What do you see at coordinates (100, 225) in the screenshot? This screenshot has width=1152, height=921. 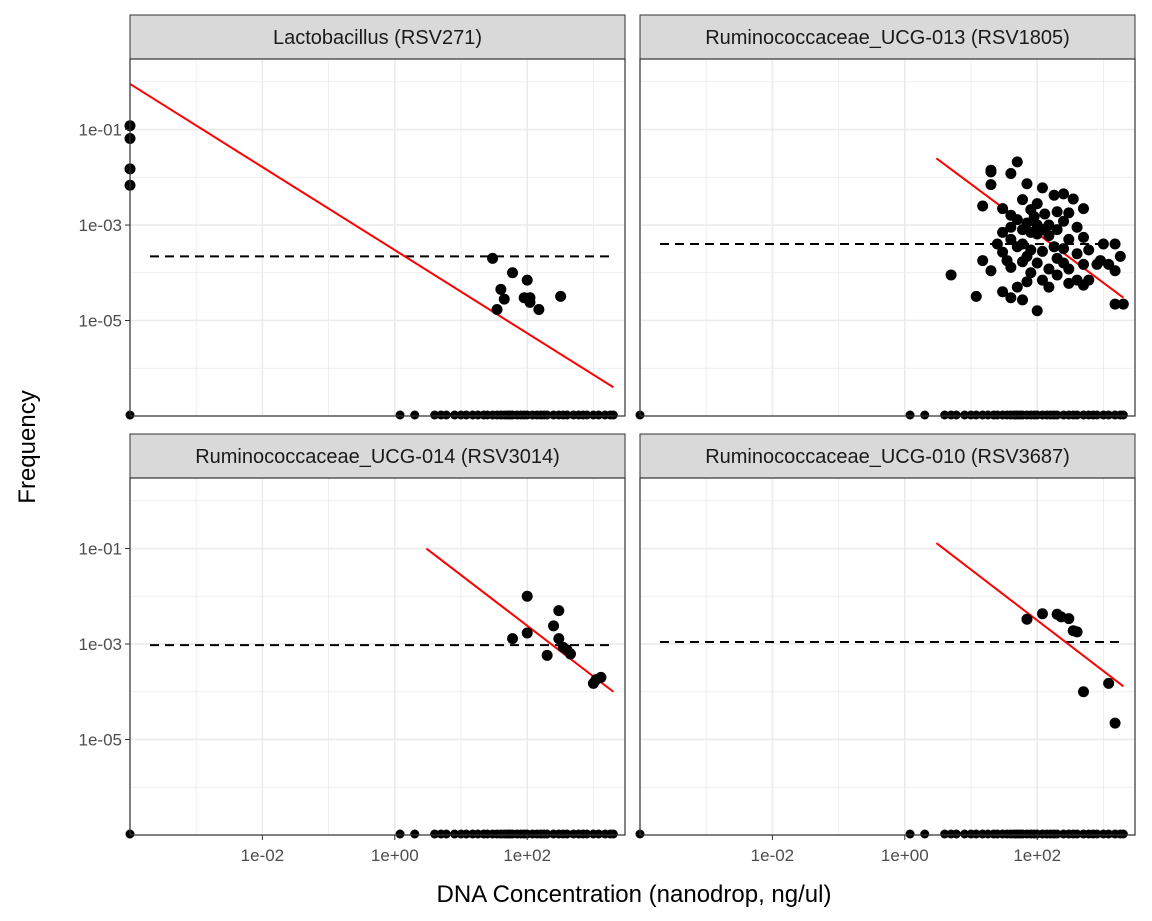 I see `y-tick-label: 1e-03` at bounding box center [100, 225].